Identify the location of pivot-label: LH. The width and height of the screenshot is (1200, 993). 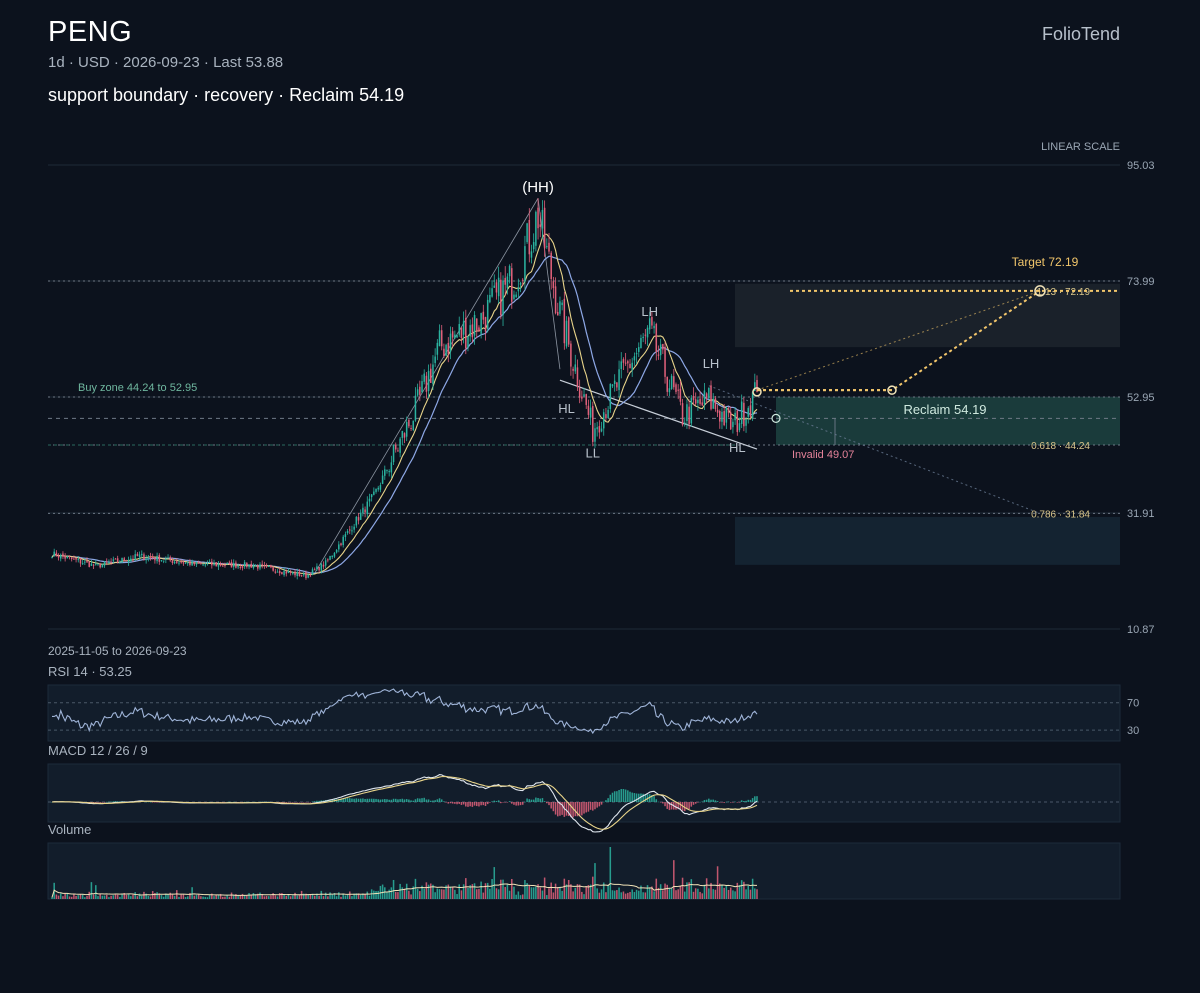
(711, 363).